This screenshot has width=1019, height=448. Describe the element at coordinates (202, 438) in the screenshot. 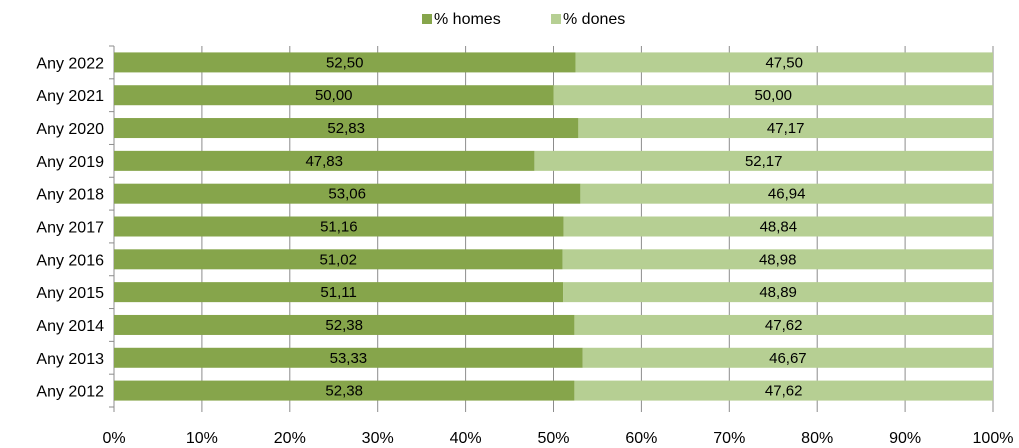

I see `x-tick-label: 10%` at that location.